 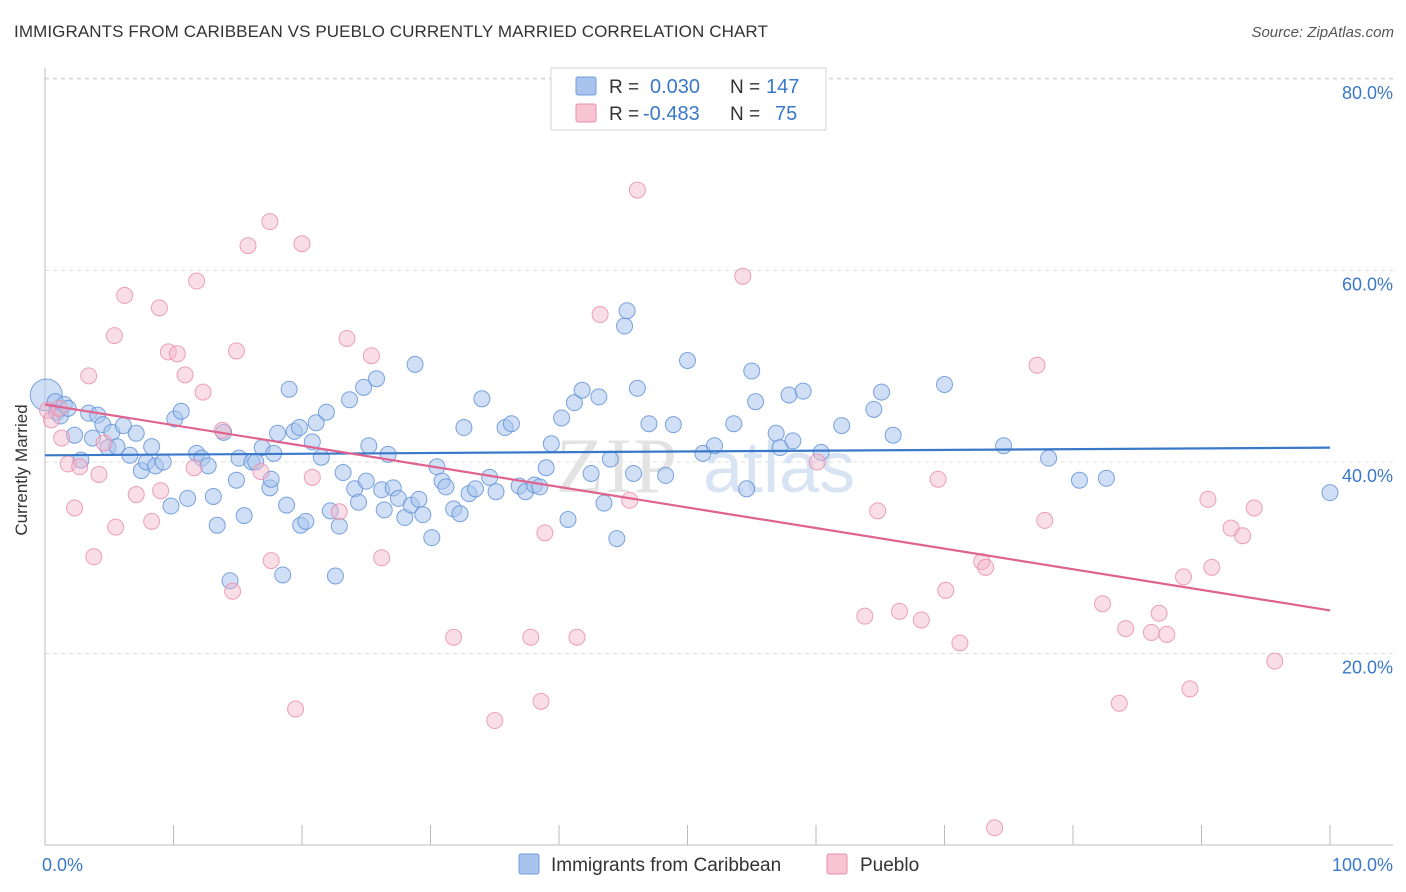 I want to click on source-credit: Source: ZipAtlas.com, so click(x=1322, y=32).